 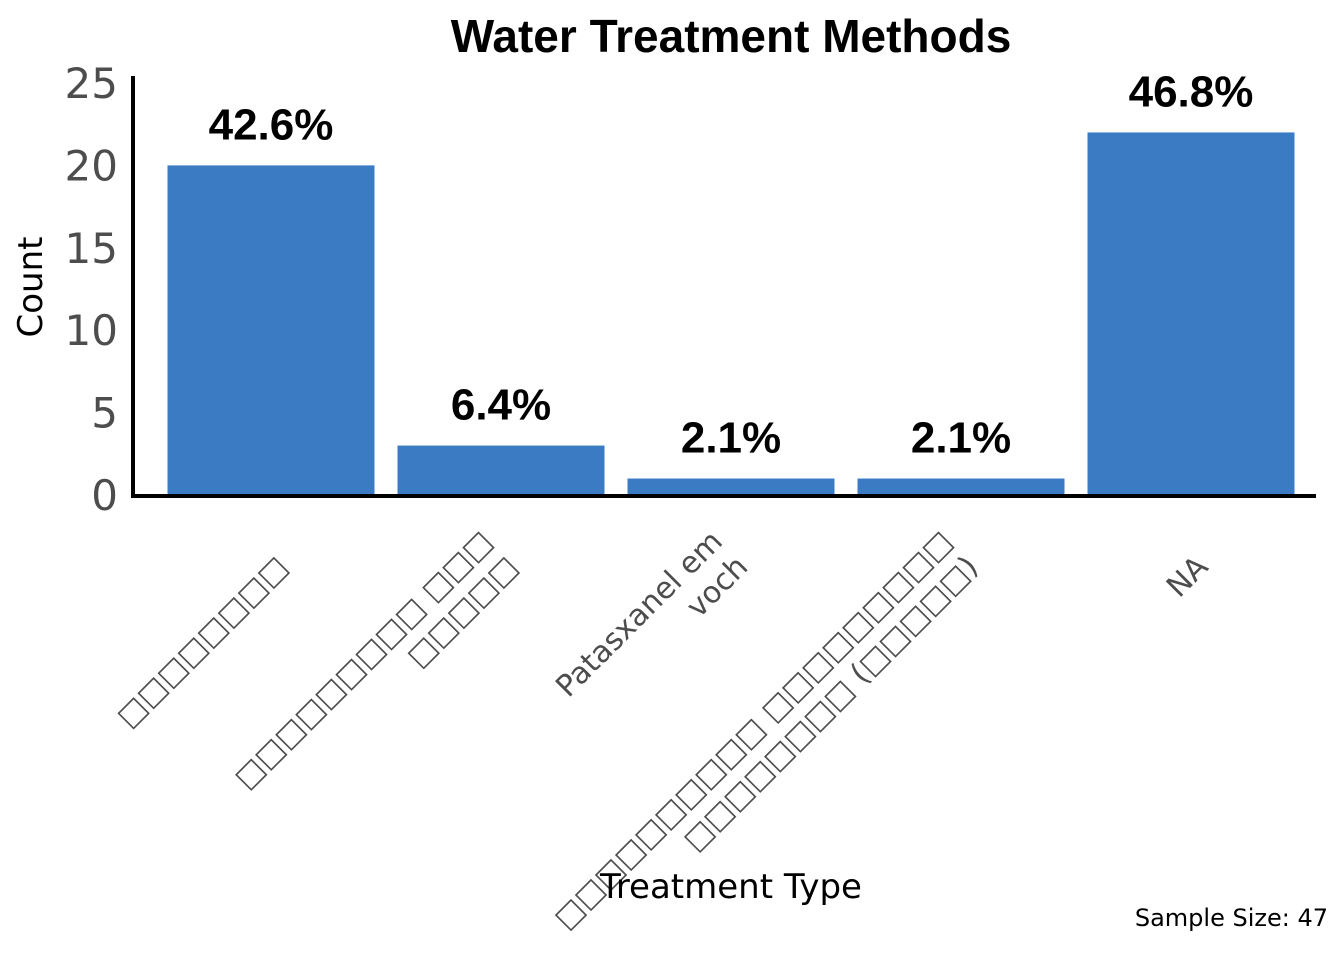 What do you see at coordinates (501, 405) in the screenshot?
I see `bar-value-label: 6.4%` at bounding box center [501, 405].